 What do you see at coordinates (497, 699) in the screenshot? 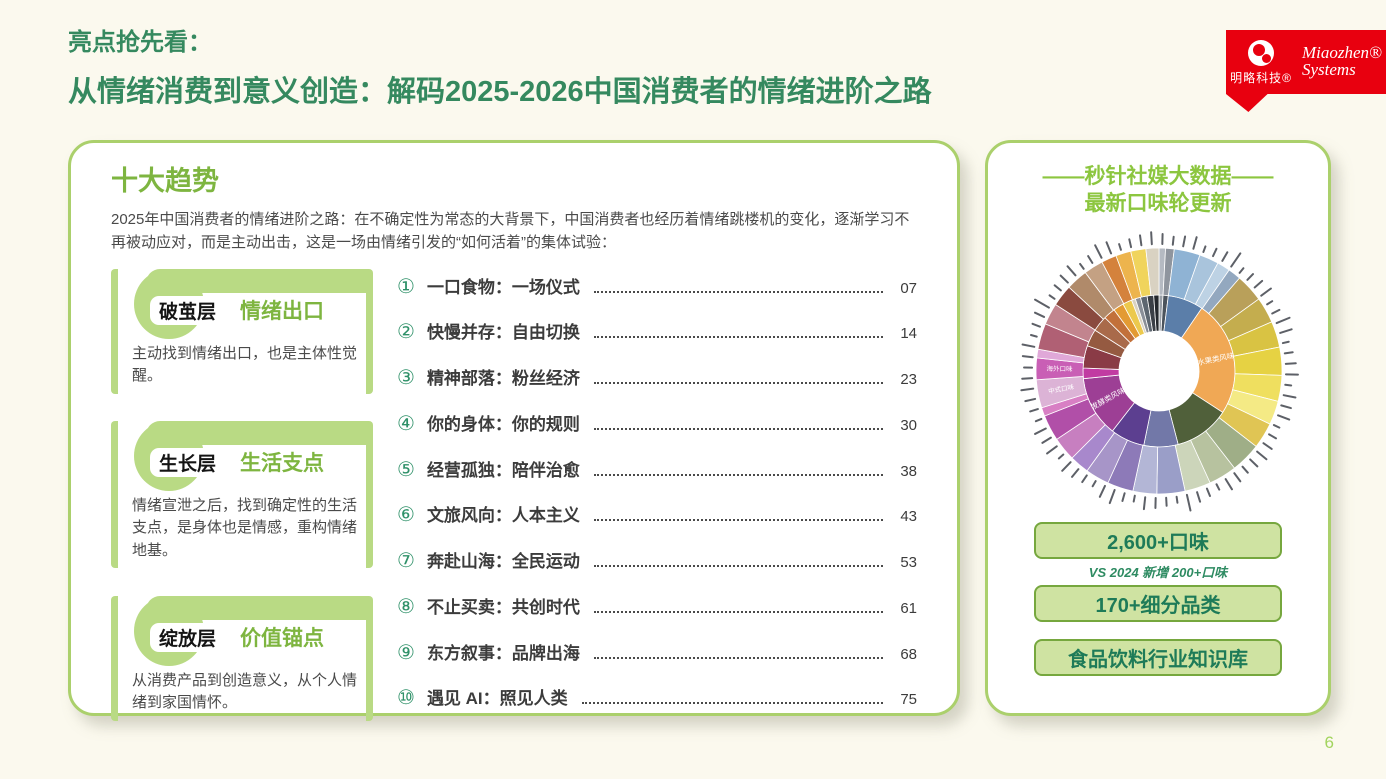
I see `toc-title: 遇见 AI：照见人类` at bounding box center [497, 699].